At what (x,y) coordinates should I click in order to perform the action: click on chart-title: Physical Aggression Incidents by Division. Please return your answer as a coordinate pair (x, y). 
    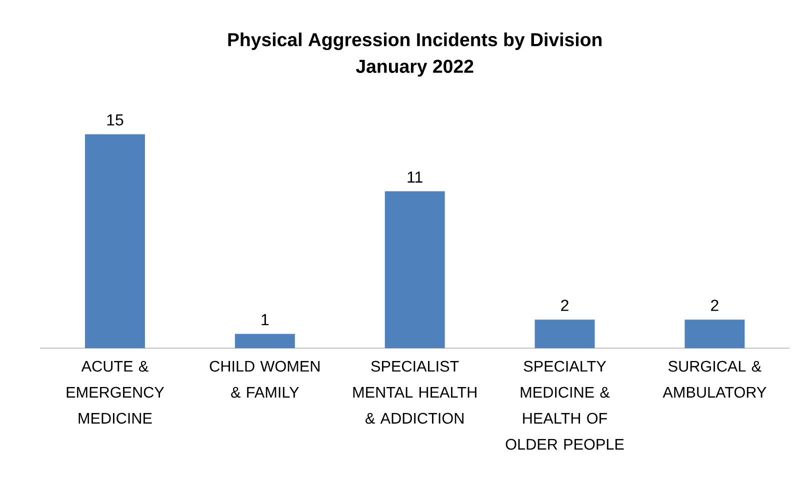
    Looking at the image, I should click on (415, 41).